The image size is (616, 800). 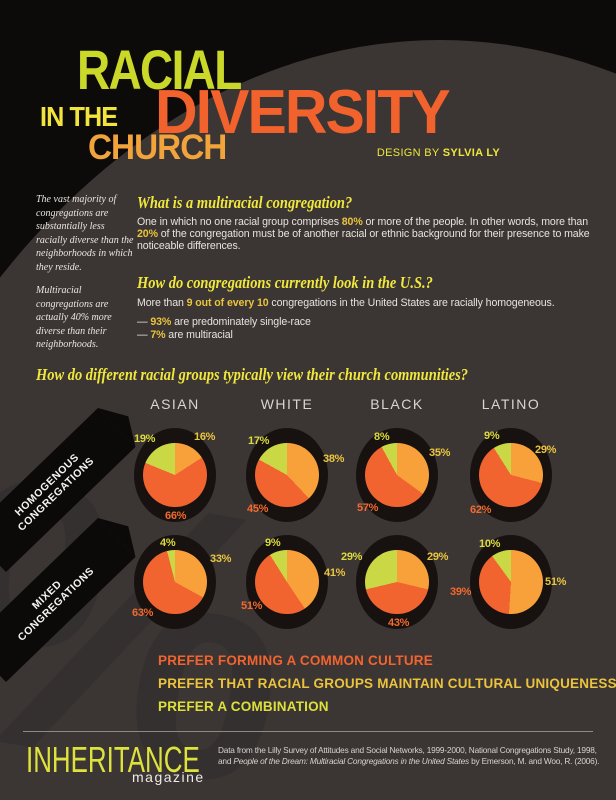 What do you see at coordinates (334, 459) in the screenshot?
I see `pie-label: 38%` at bounding box center [334, 459].